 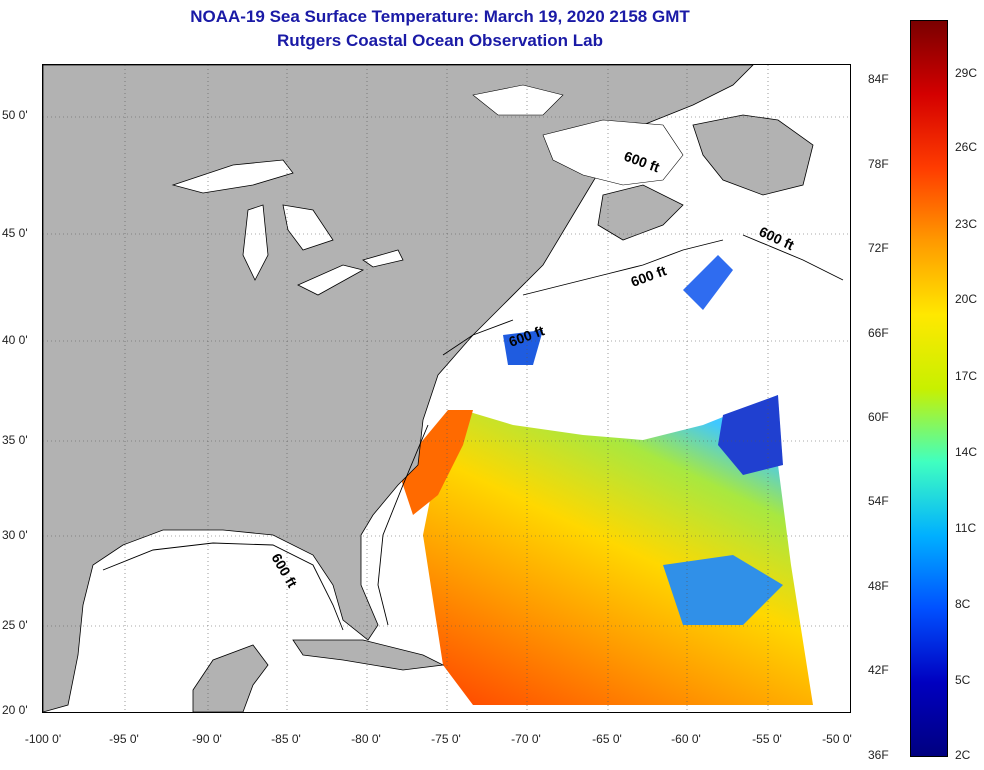 What do you see at coordinates (607, 739) in the screenshot?
I see `lon-label-65: -65 0'` at bounding box center [607, 739].